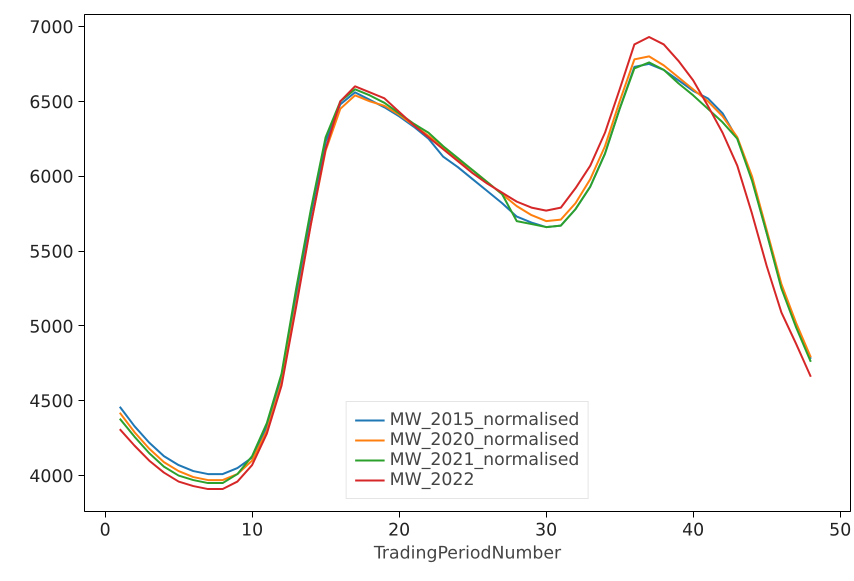 The width and height of the screenshot is (854, 581). I want to click on y-tick-label: 6500, so click(51, 102).